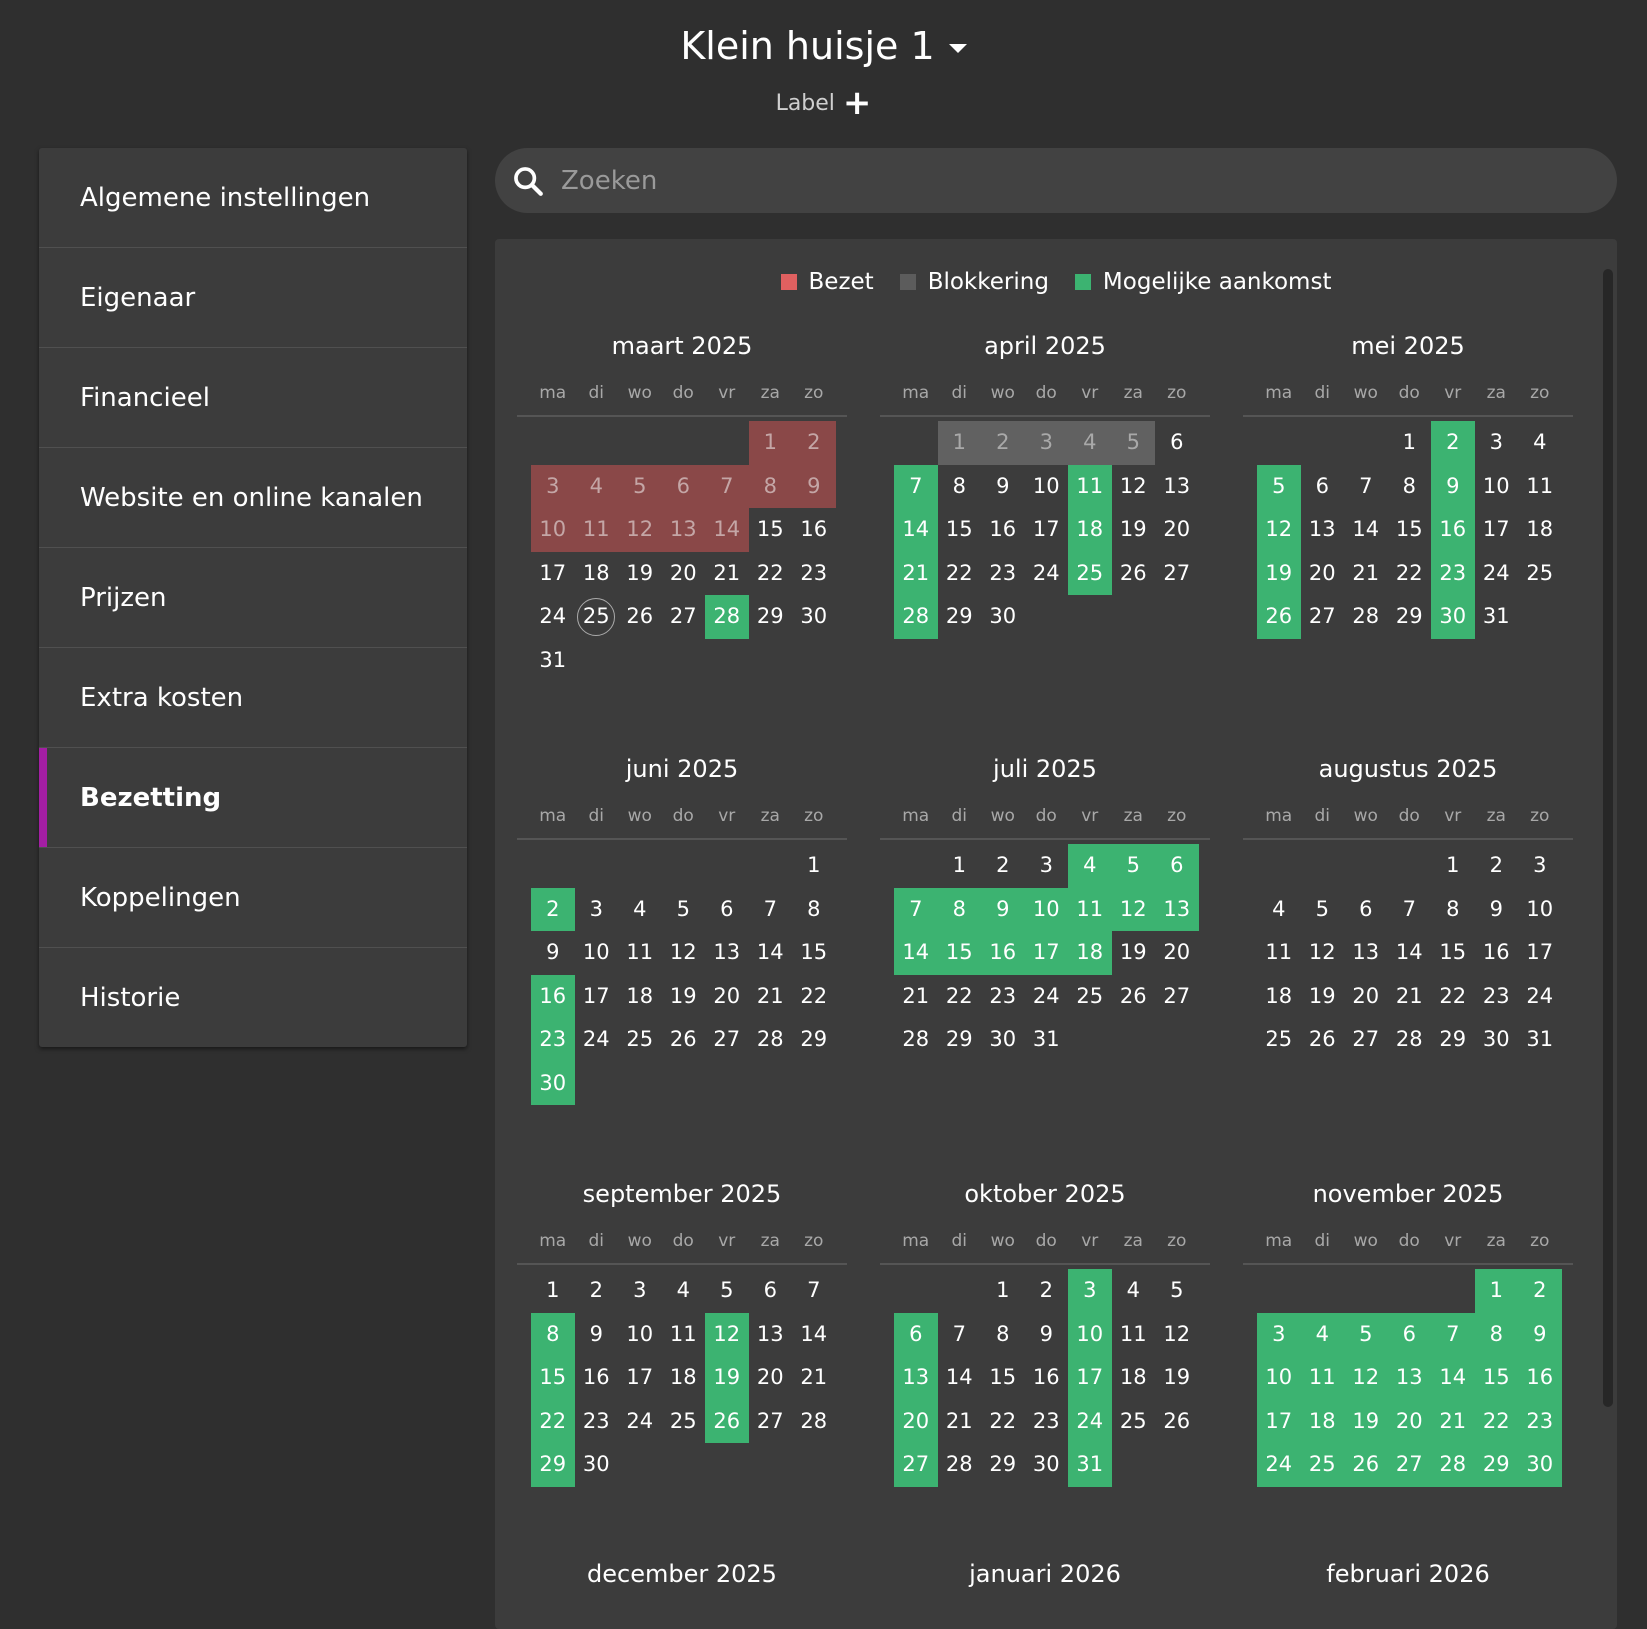 This screenshot has height=1629, width=1647. I want to click on sidebar-item-website: Website en online kanalen, so click(253, 498).